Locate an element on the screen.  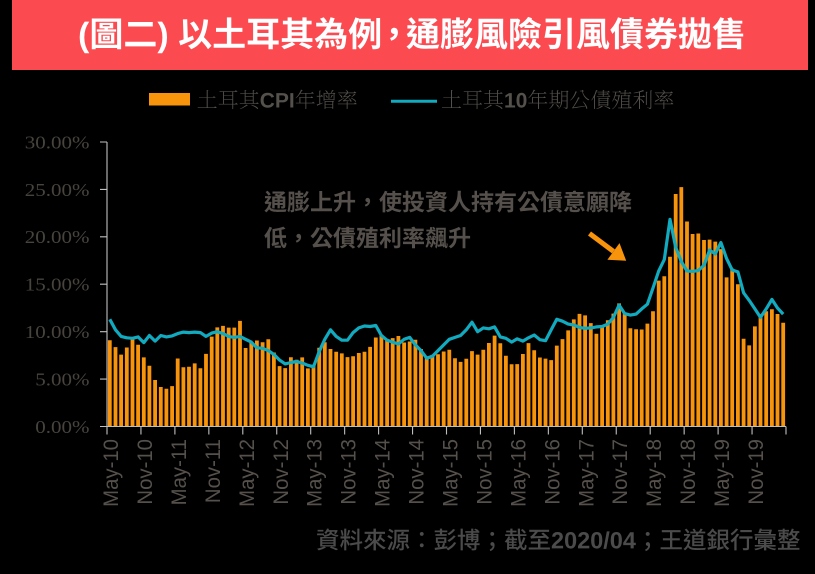
svg-text: 20.00% is located at coordinates (57, 238).